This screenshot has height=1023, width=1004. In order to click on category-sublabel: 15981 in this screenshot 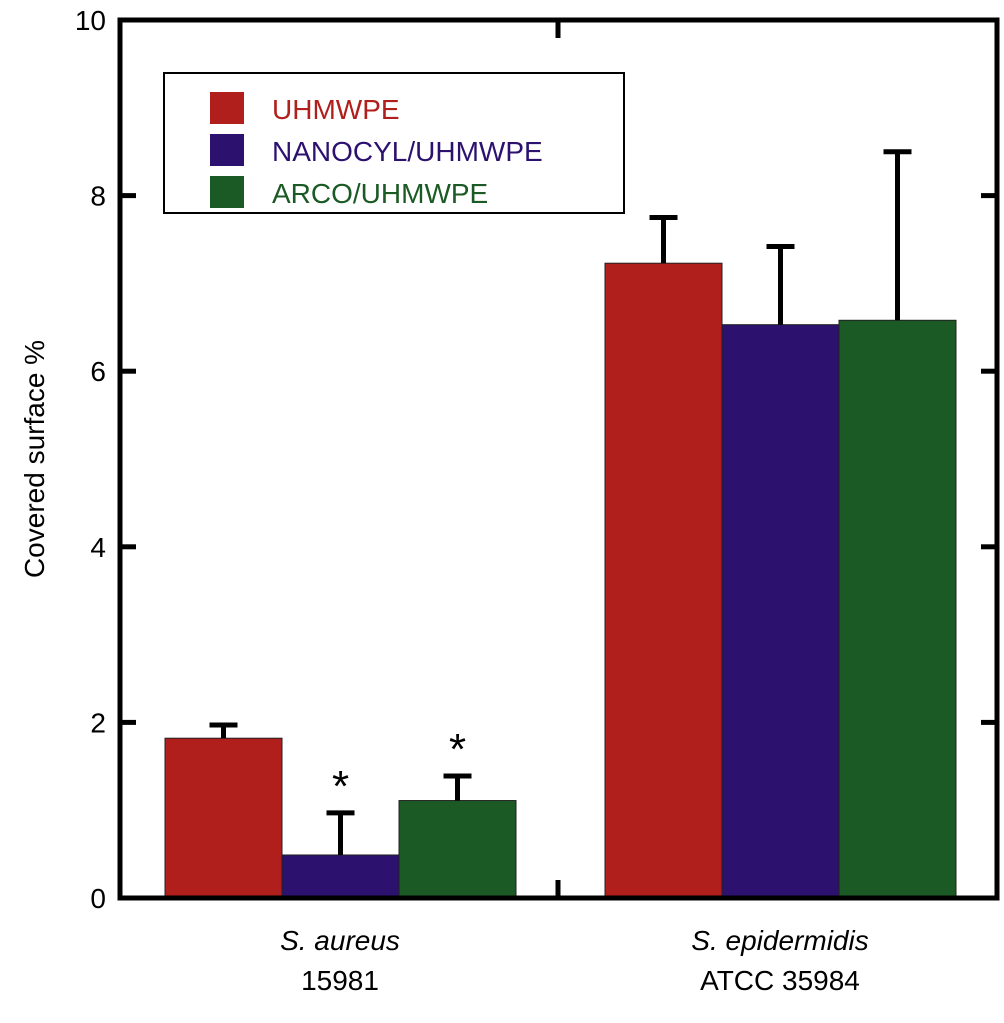, I will do `click(340, 980)`.